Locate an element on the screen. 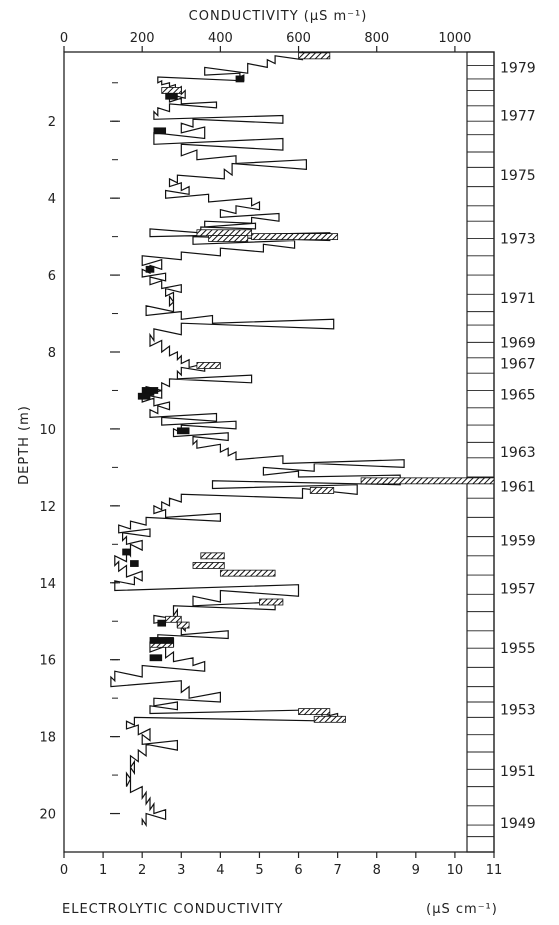  bottom-tick-label: 4 is located at coordinates (220, 870).